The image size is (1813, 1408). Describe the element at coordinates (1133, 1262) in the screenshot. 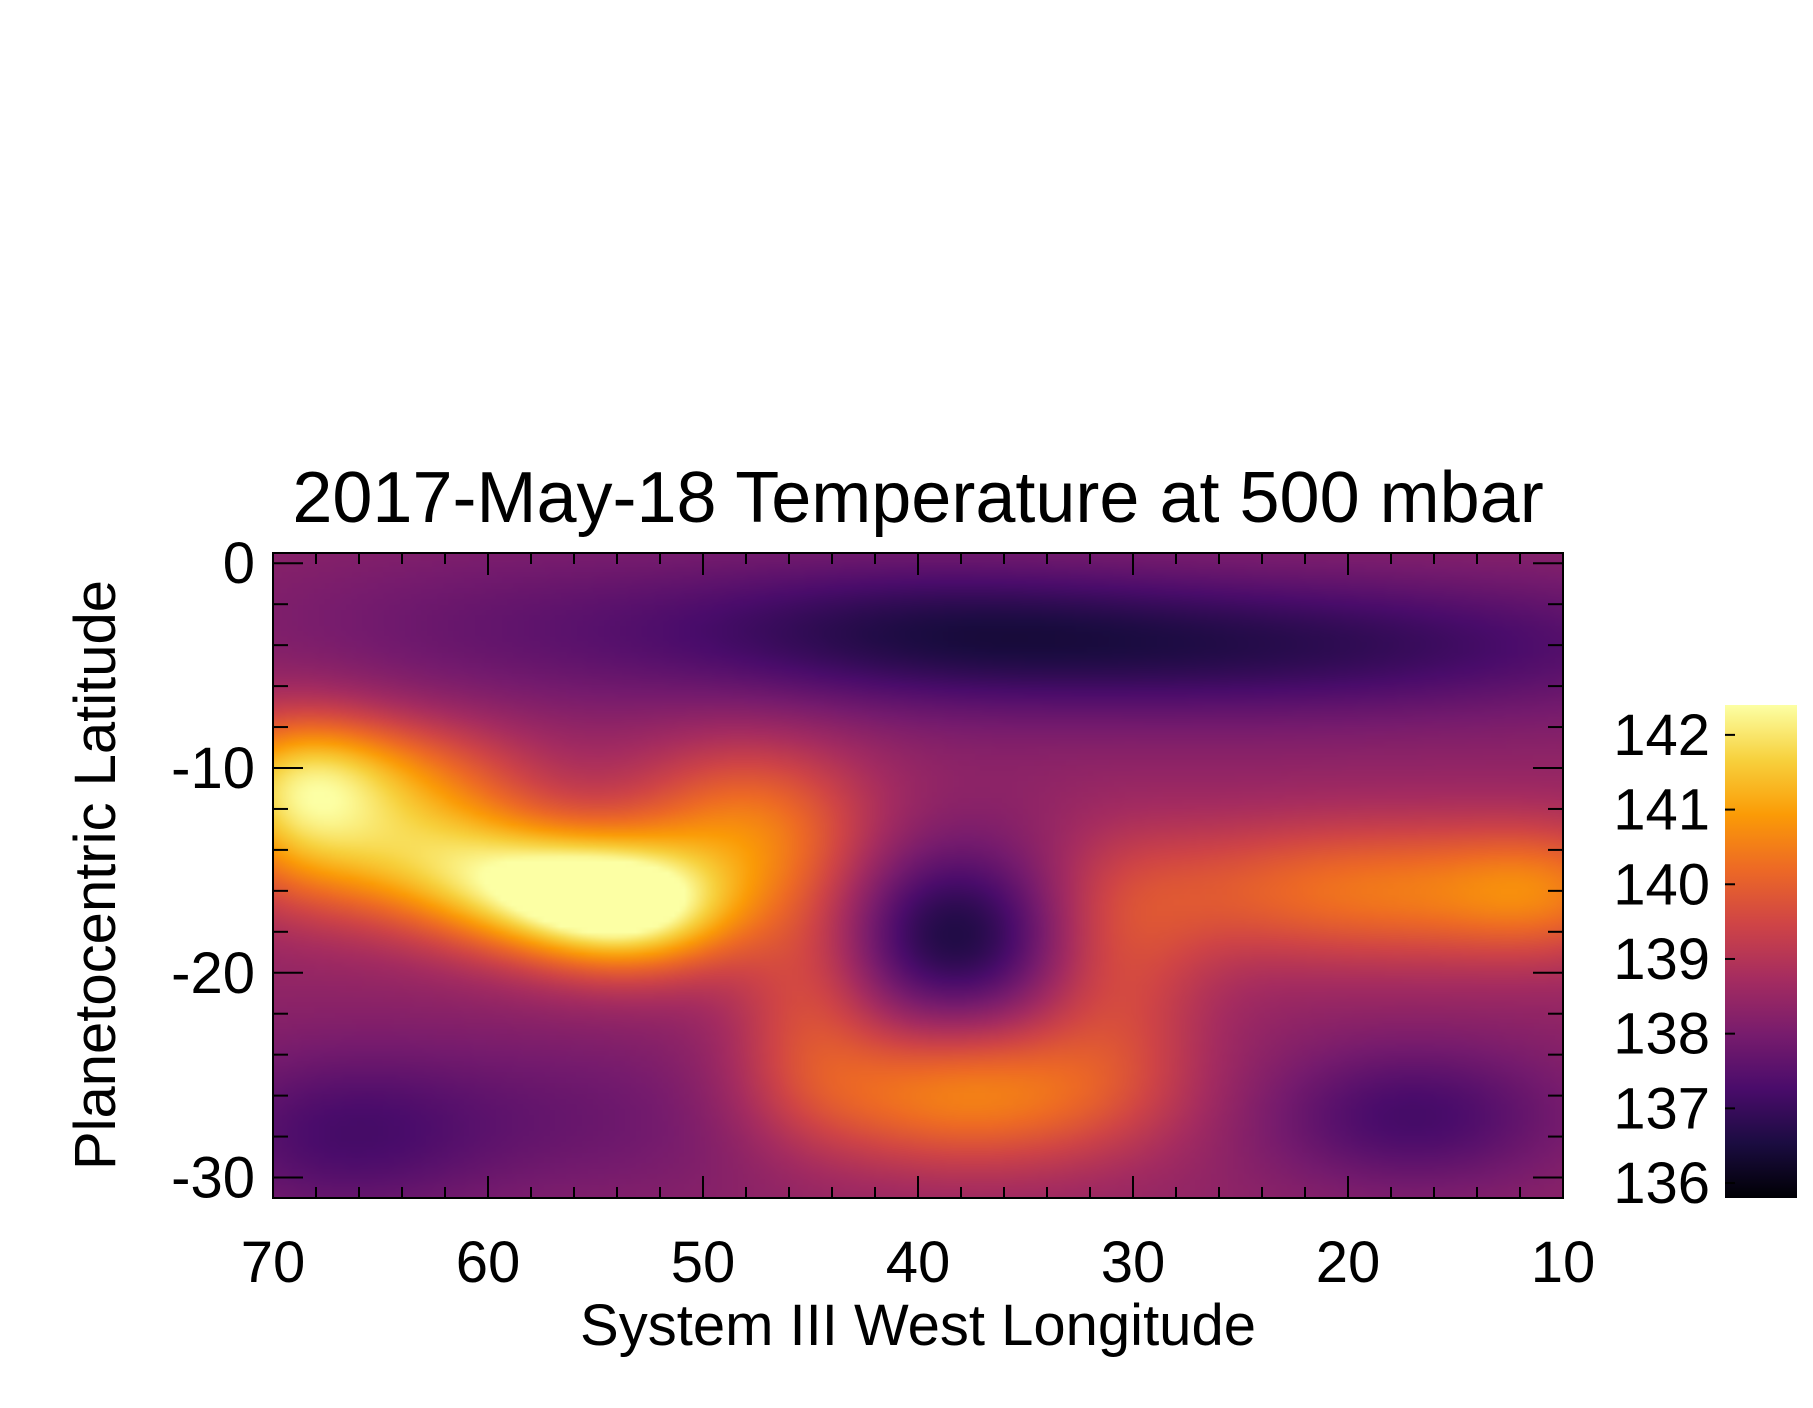

I see `x-tick-label: 30` at that location.